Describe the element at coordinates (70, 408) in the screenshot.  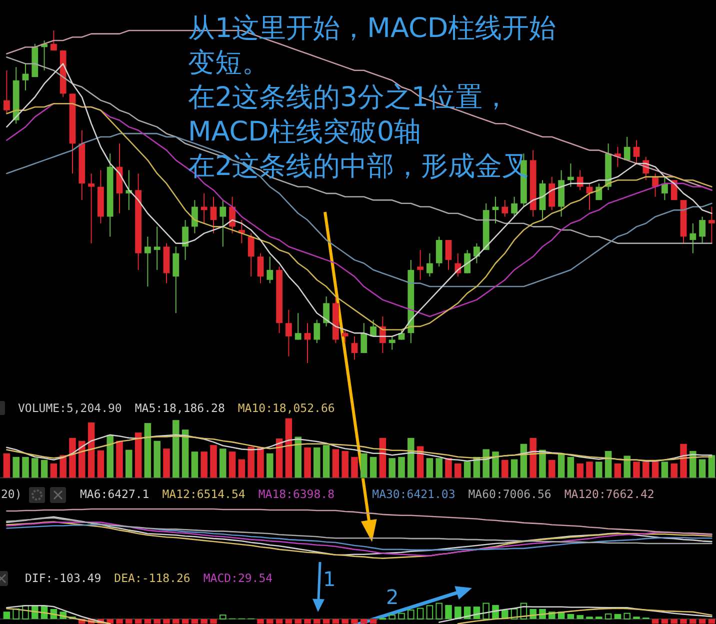
I see `legend-title: VOLUME:5,204.90` at that location.